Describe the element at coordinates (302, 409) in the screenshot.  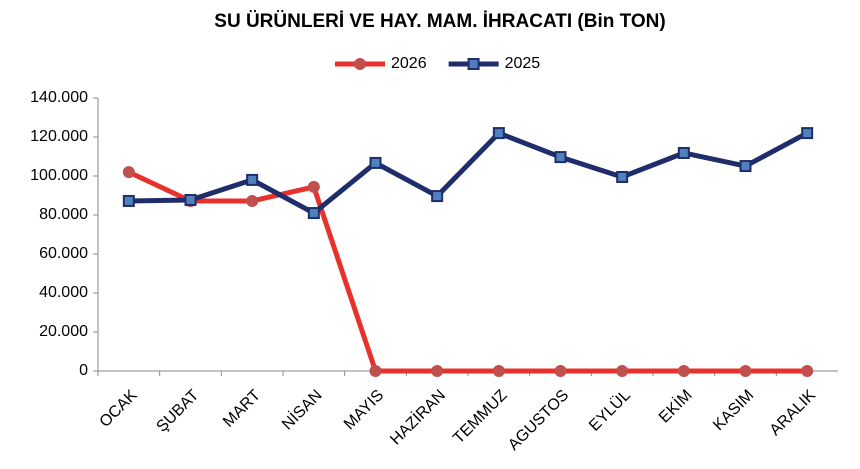
I see `x-tick-label: NİSAN` at that location.